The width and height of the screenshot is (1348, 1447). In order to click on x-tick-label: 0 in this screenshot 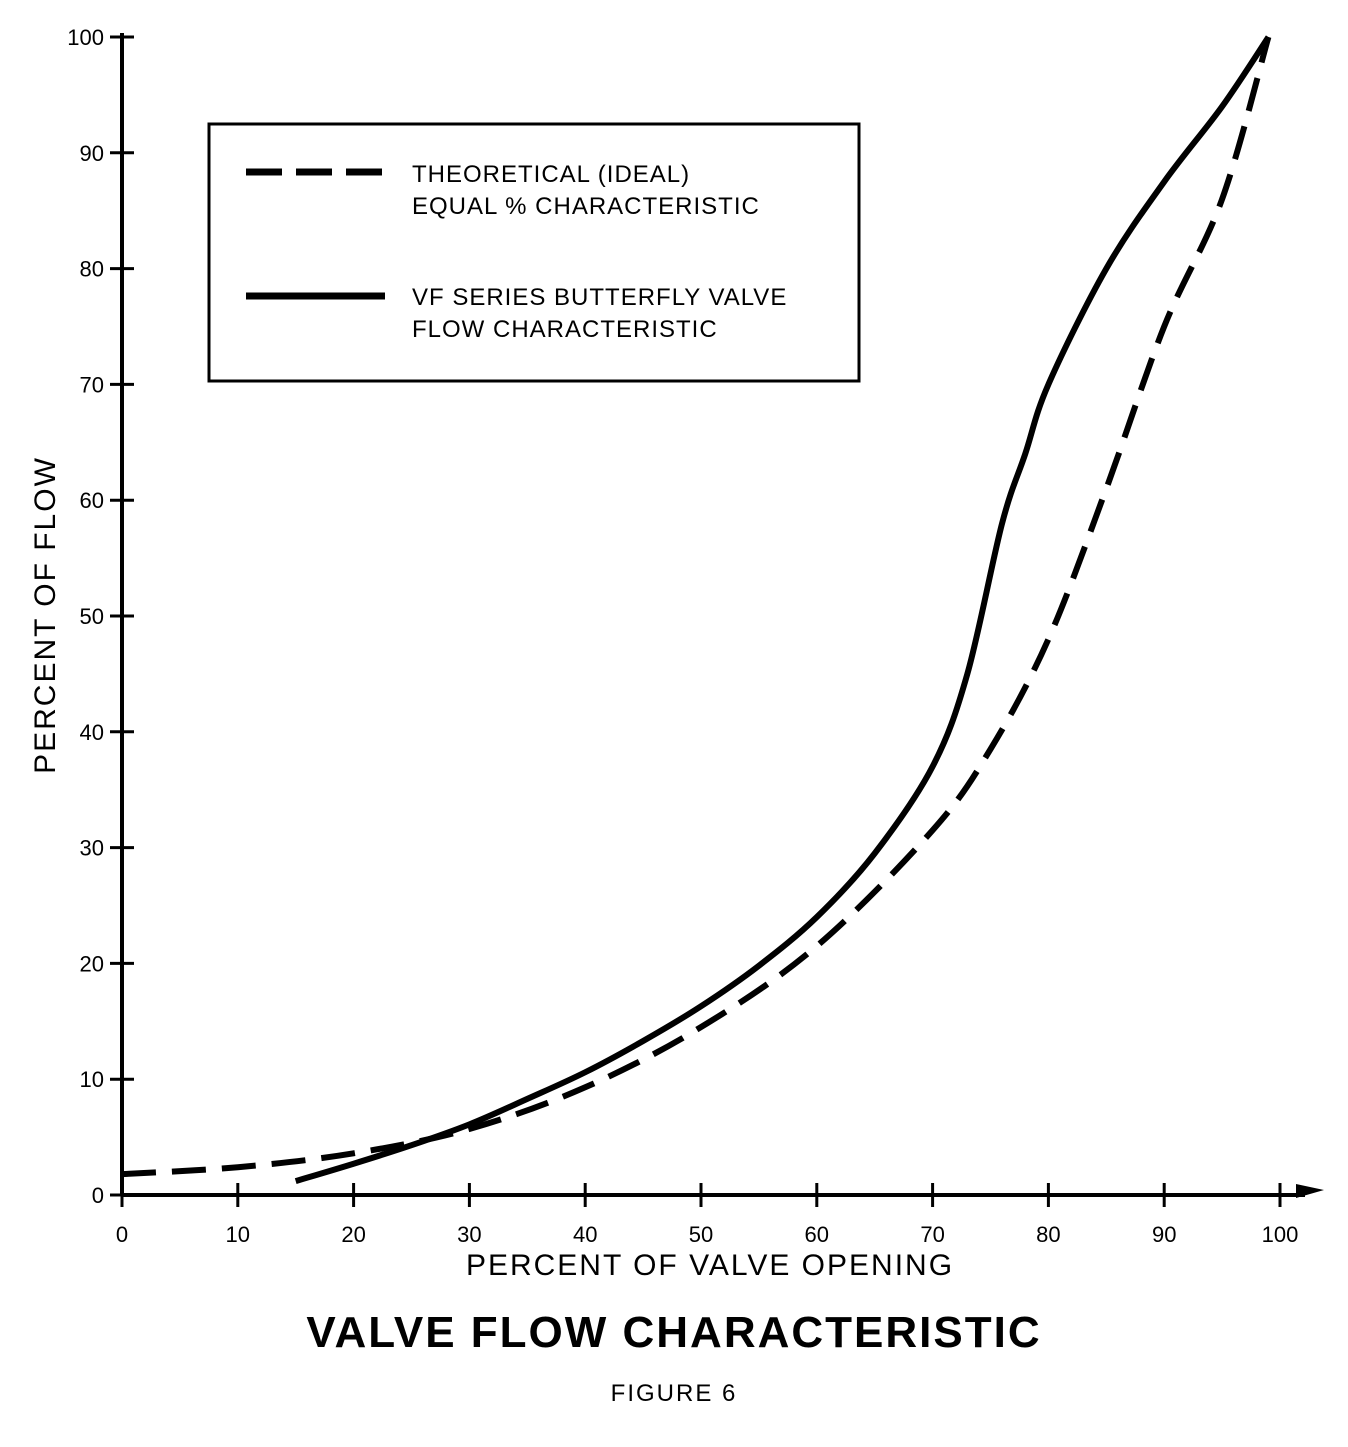, I will do `click(122, 1234)`.